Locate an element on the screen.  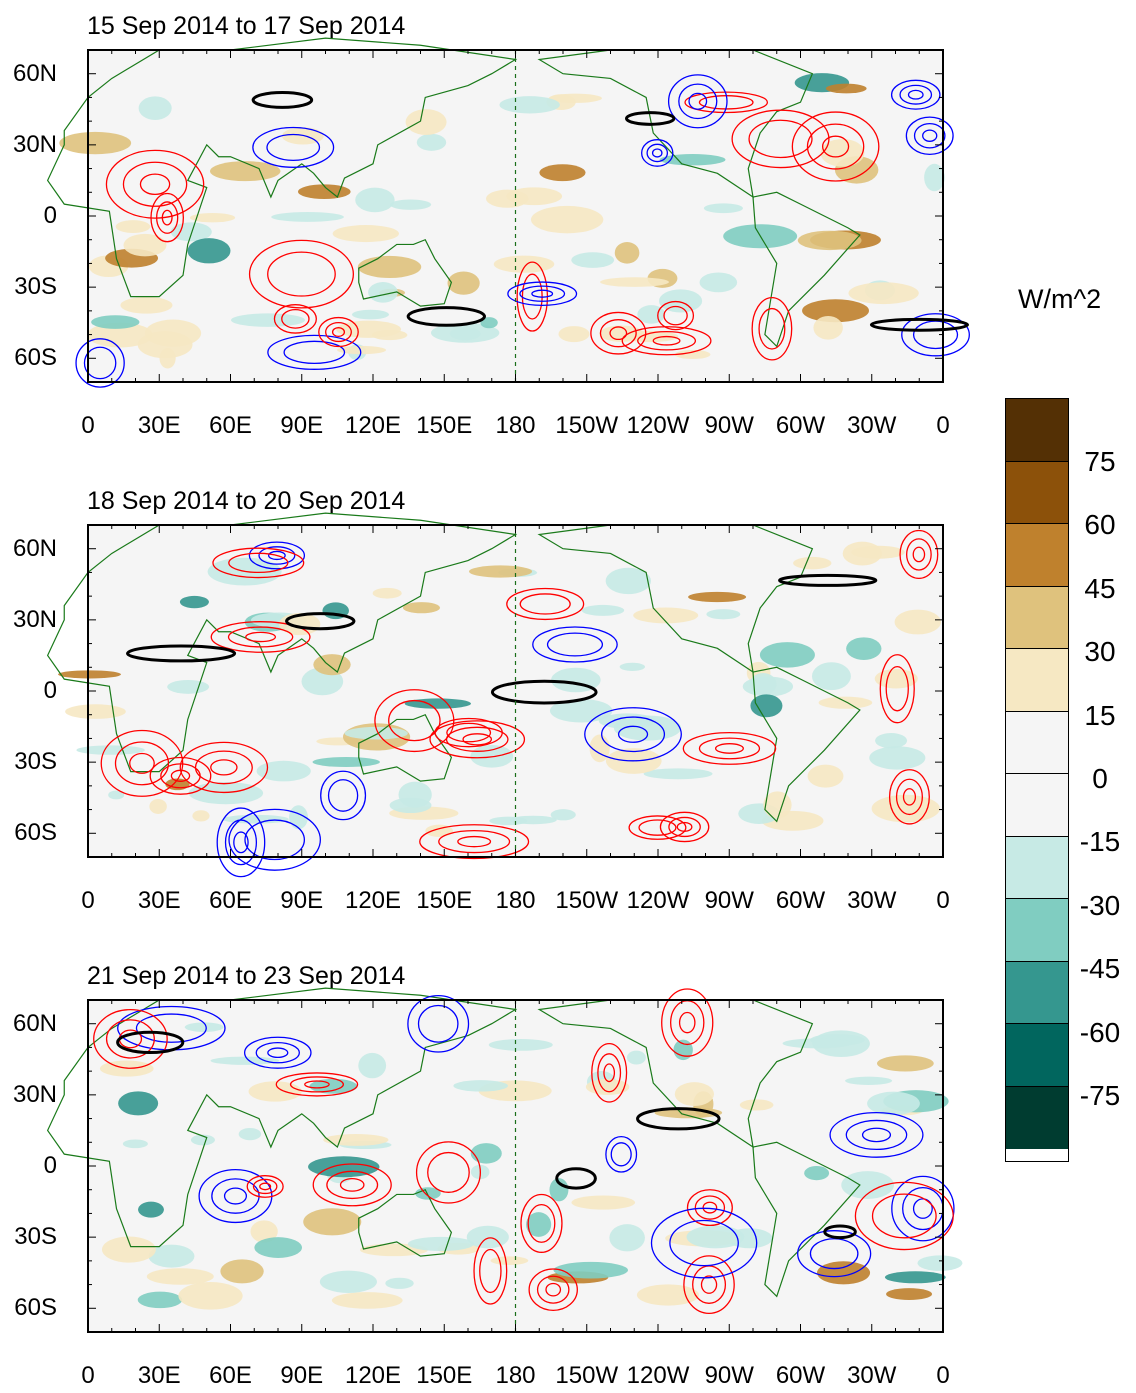
longitude-label: 90E is located at coordinates (302, 1375).